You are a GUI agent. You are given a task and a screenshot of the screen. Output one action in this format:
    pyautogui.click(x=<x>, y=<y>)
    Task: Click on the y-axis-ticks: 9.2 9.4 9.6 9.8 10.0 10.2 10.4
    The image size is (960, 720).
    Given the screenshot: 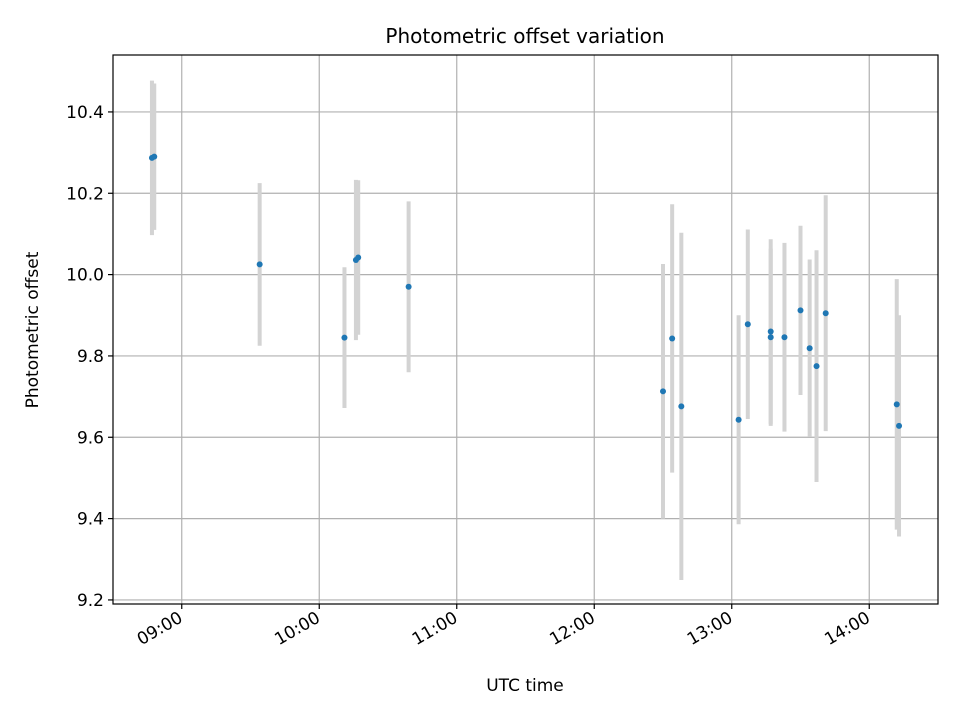 What is the action you would take?
    pyautogui.click(x=89, y=357)
    